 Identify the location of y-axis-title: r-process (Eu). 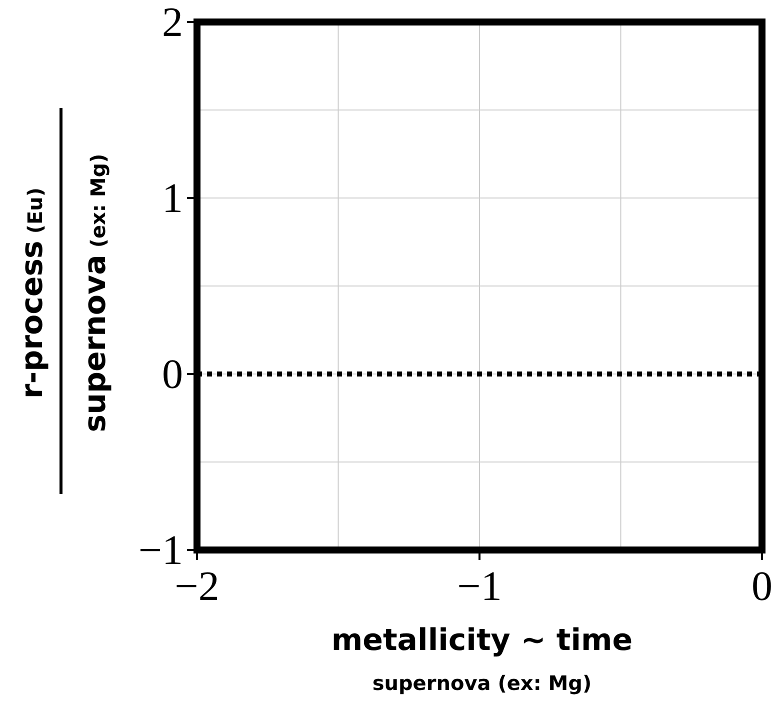
(32, 293).